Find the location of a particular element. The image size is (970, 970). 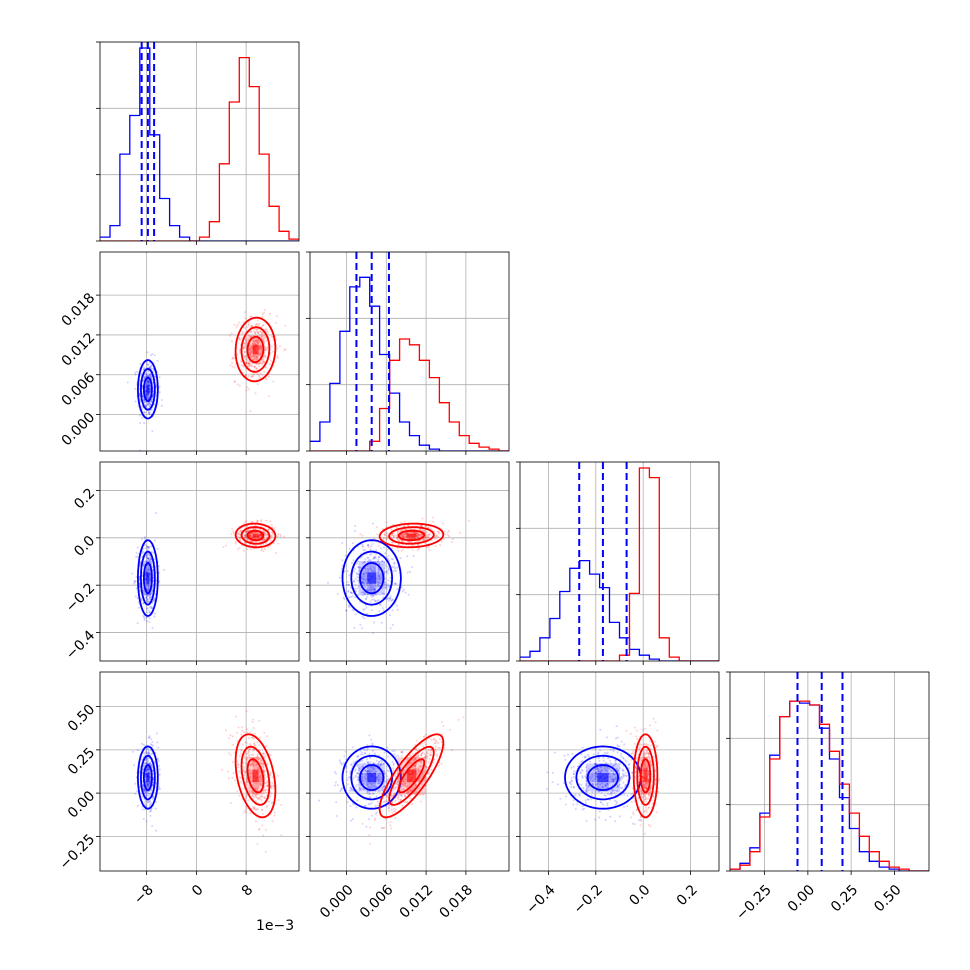

panel-frame is located at coordinates (199, 141).